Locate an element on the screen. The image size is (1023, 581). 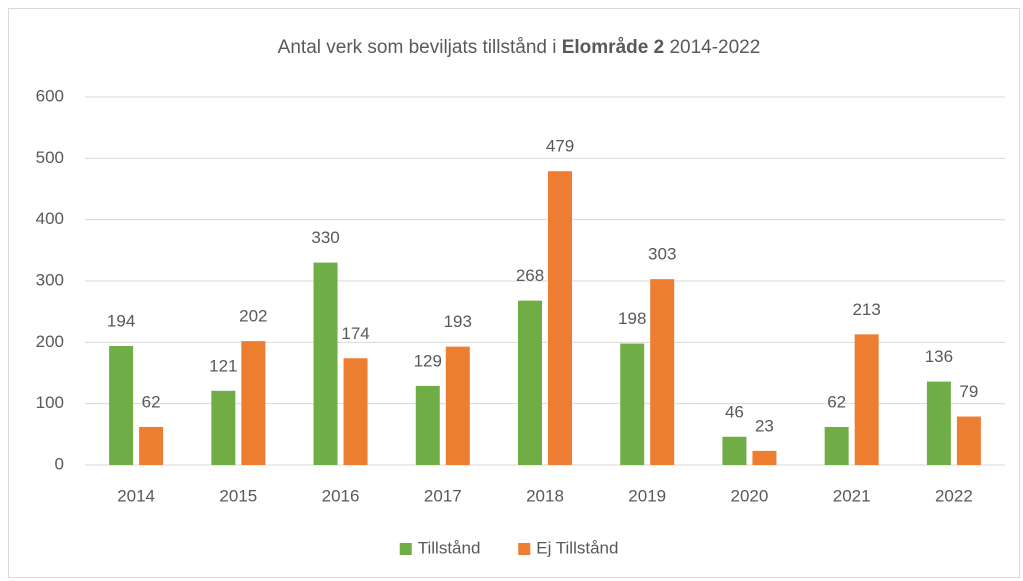
x-tick-label: 2016 is located at coordinates (341, 495).